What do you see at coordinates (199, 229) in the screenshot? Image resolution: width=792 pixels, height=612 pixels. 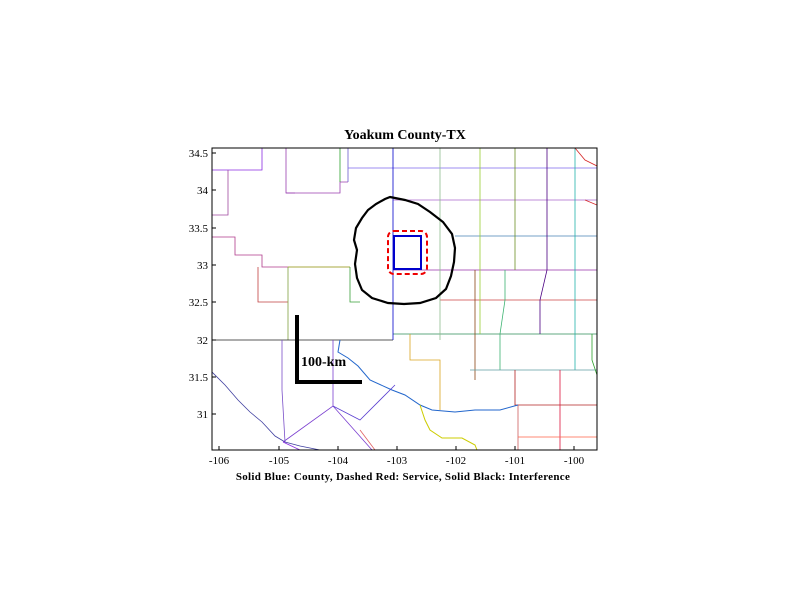 I see `y-tick-label: 33.5` at bounding box center [199, 229].